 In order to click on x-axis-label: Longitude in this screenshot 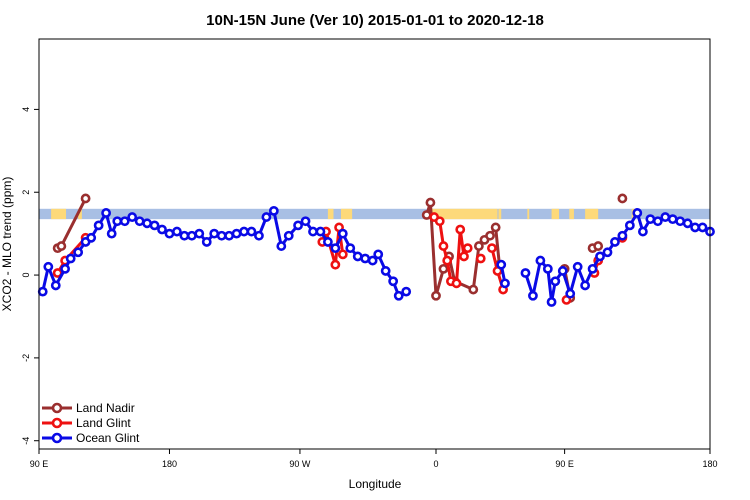, I will do `click(375, 484)`.